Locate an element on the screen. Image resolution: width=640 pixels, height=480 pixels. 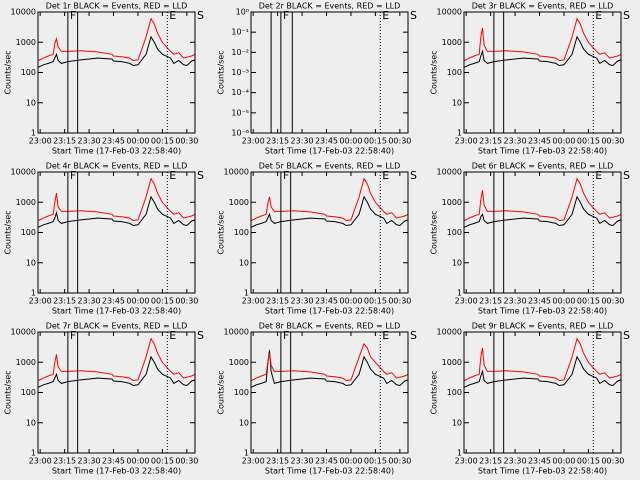
y-tick-label: 10⁻⁶ is located at coordinates (240, 133).